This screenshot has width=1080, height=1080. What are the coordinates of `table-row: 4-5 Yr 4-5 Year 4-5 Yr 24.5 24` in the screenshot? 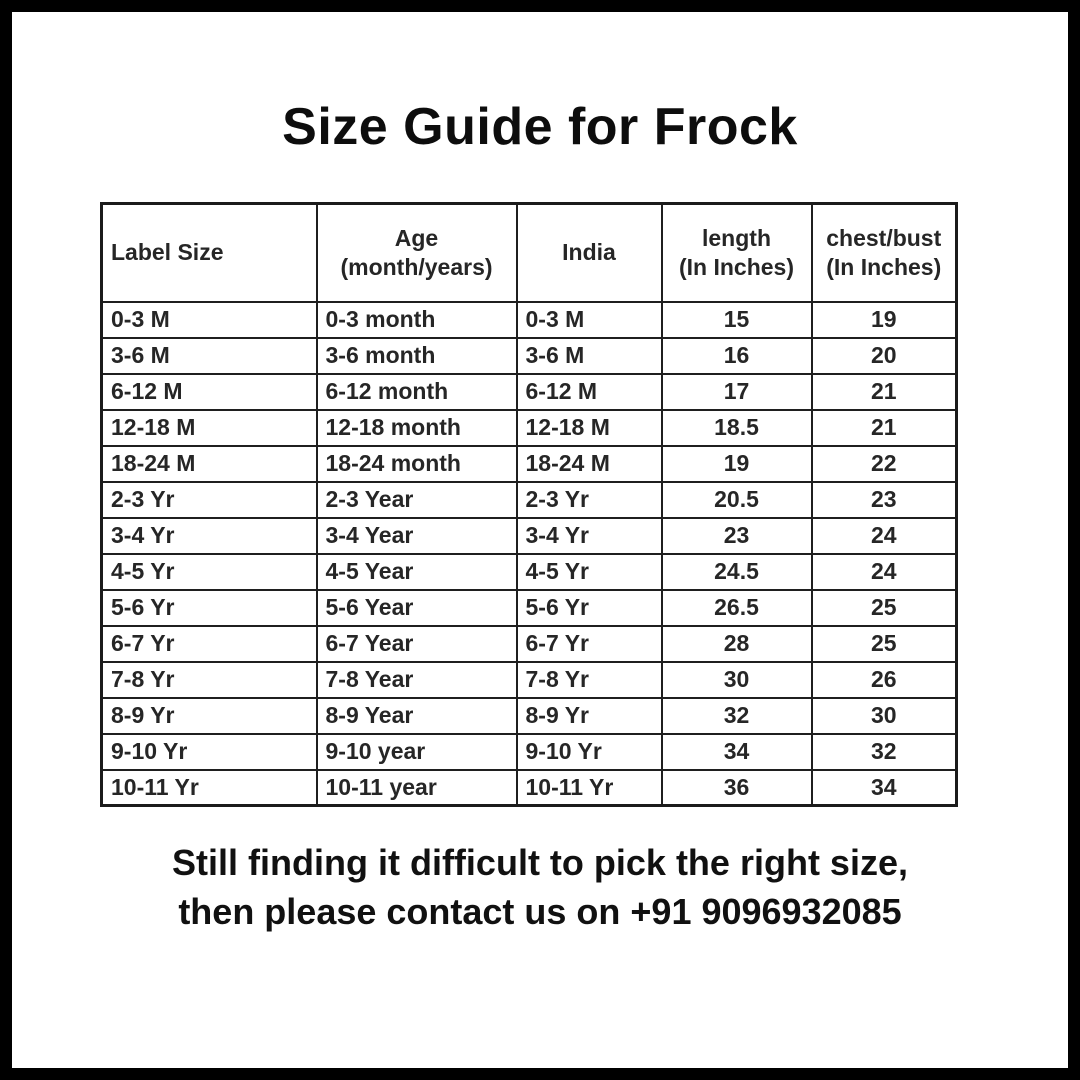 It's located at (529, 571).